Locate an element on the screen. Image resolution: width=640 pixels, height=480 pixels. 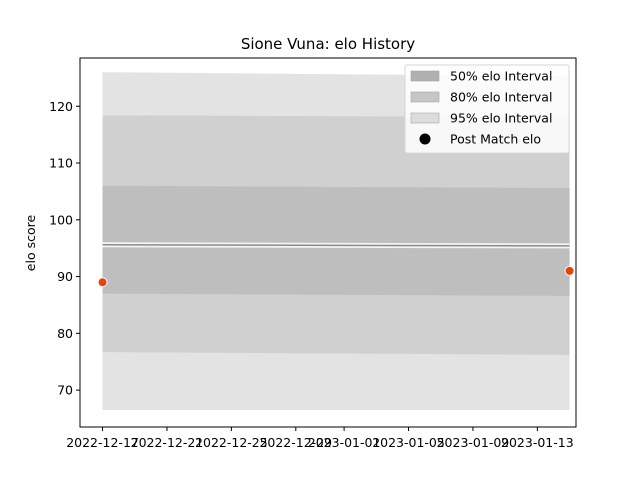
mean-line is located at coordinates (336, 245).